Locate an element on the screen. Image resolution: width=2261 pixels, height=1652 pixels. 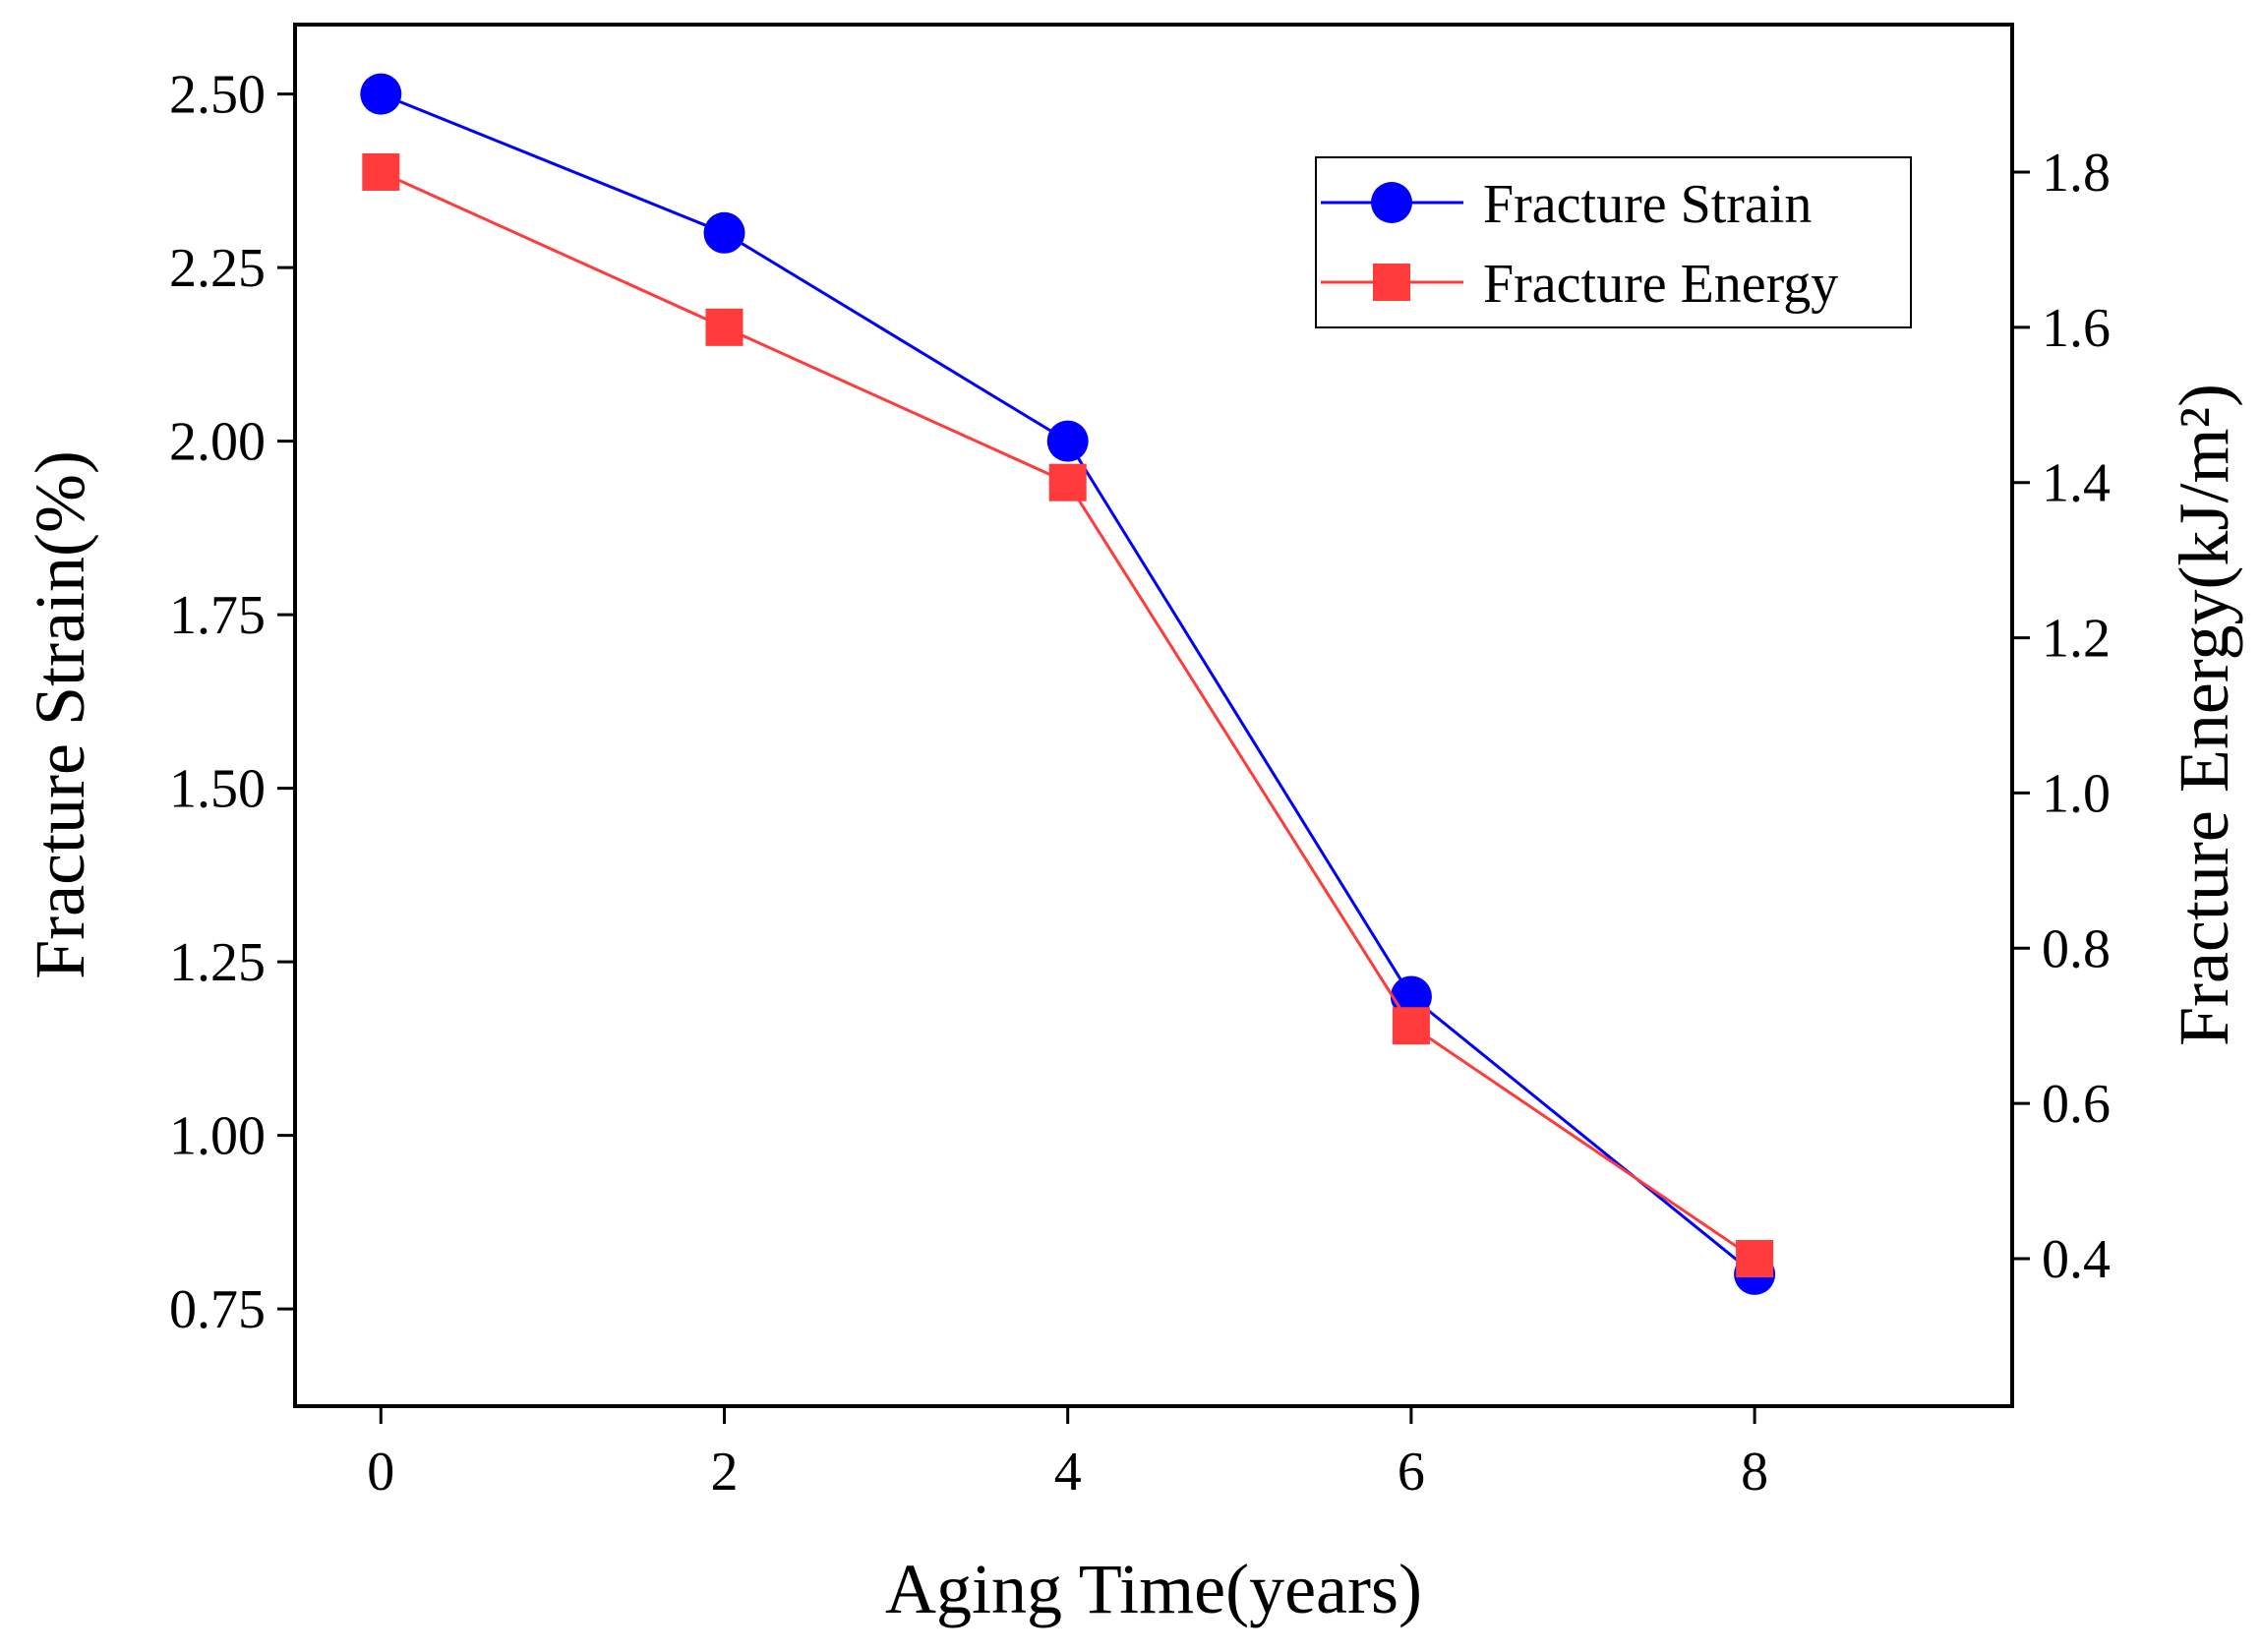
right-y-tick-label: 0.4 is located at coordinates (2076, 1259).